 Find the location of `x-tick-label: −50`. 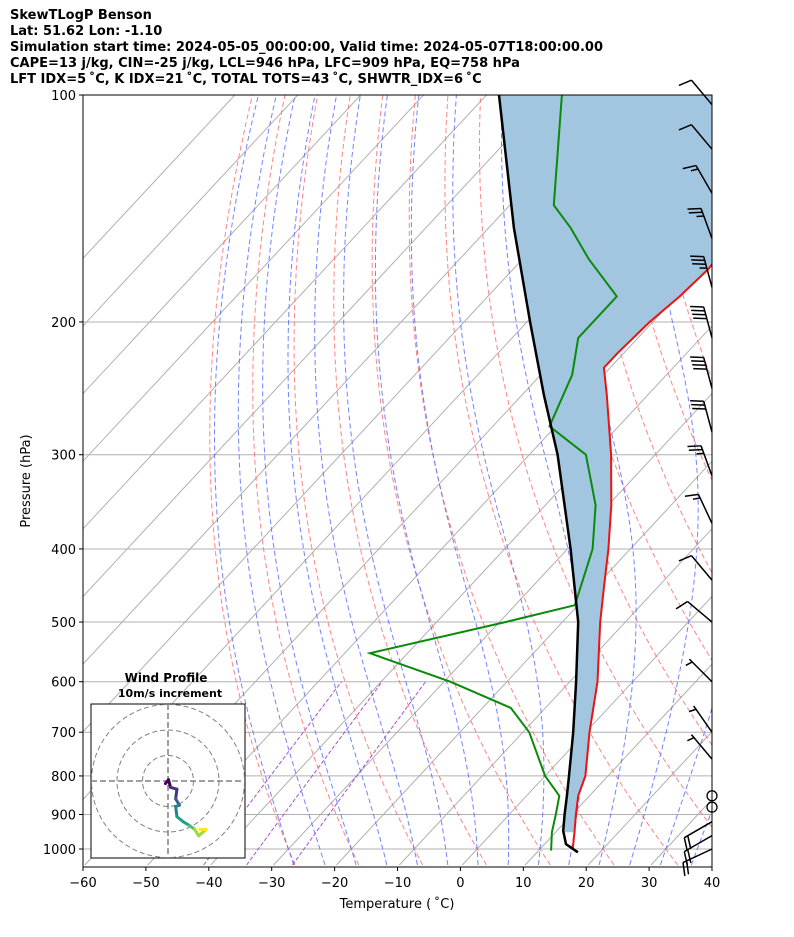

x-tick-label: −50 is located at coordinates (145, 883).